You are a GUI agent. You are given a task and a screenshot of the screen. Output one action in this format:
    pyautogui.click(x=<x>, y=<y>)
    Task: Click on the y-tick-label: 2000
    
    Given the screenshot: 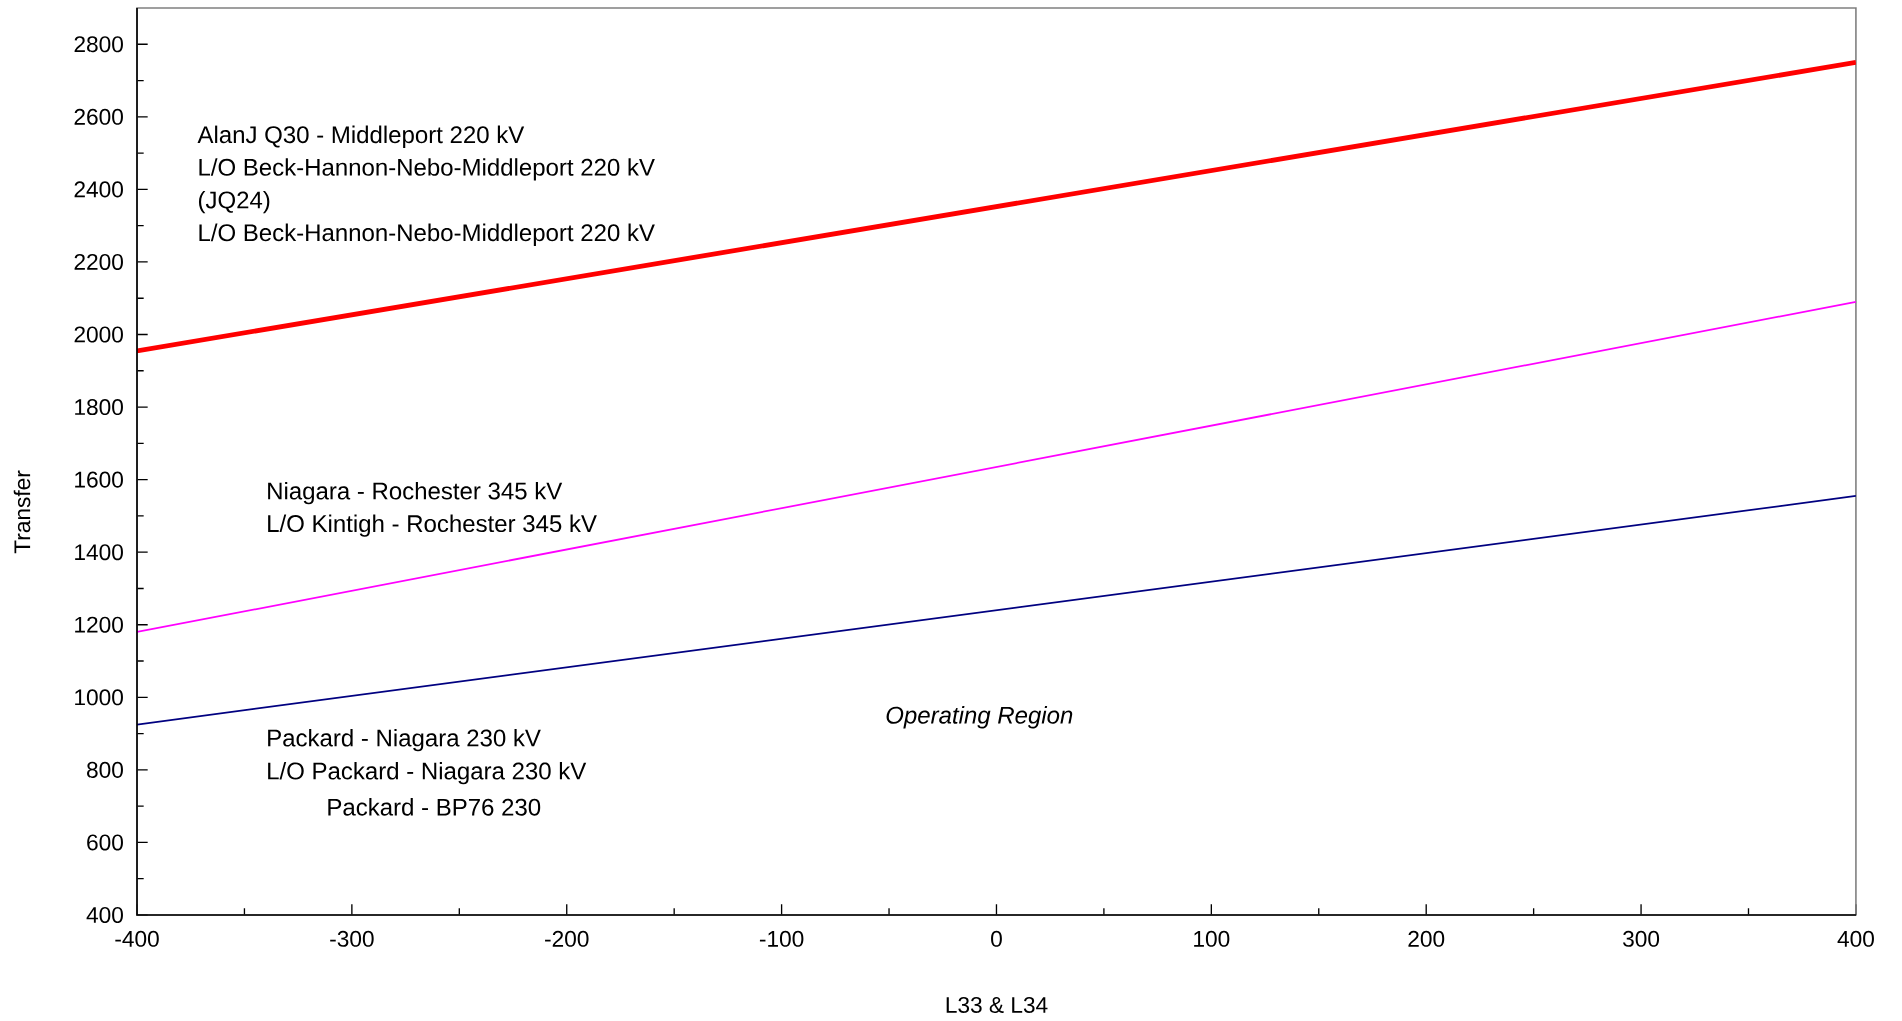 What is the action you would take?
    pyautogui.click(x=98, y=334)
    